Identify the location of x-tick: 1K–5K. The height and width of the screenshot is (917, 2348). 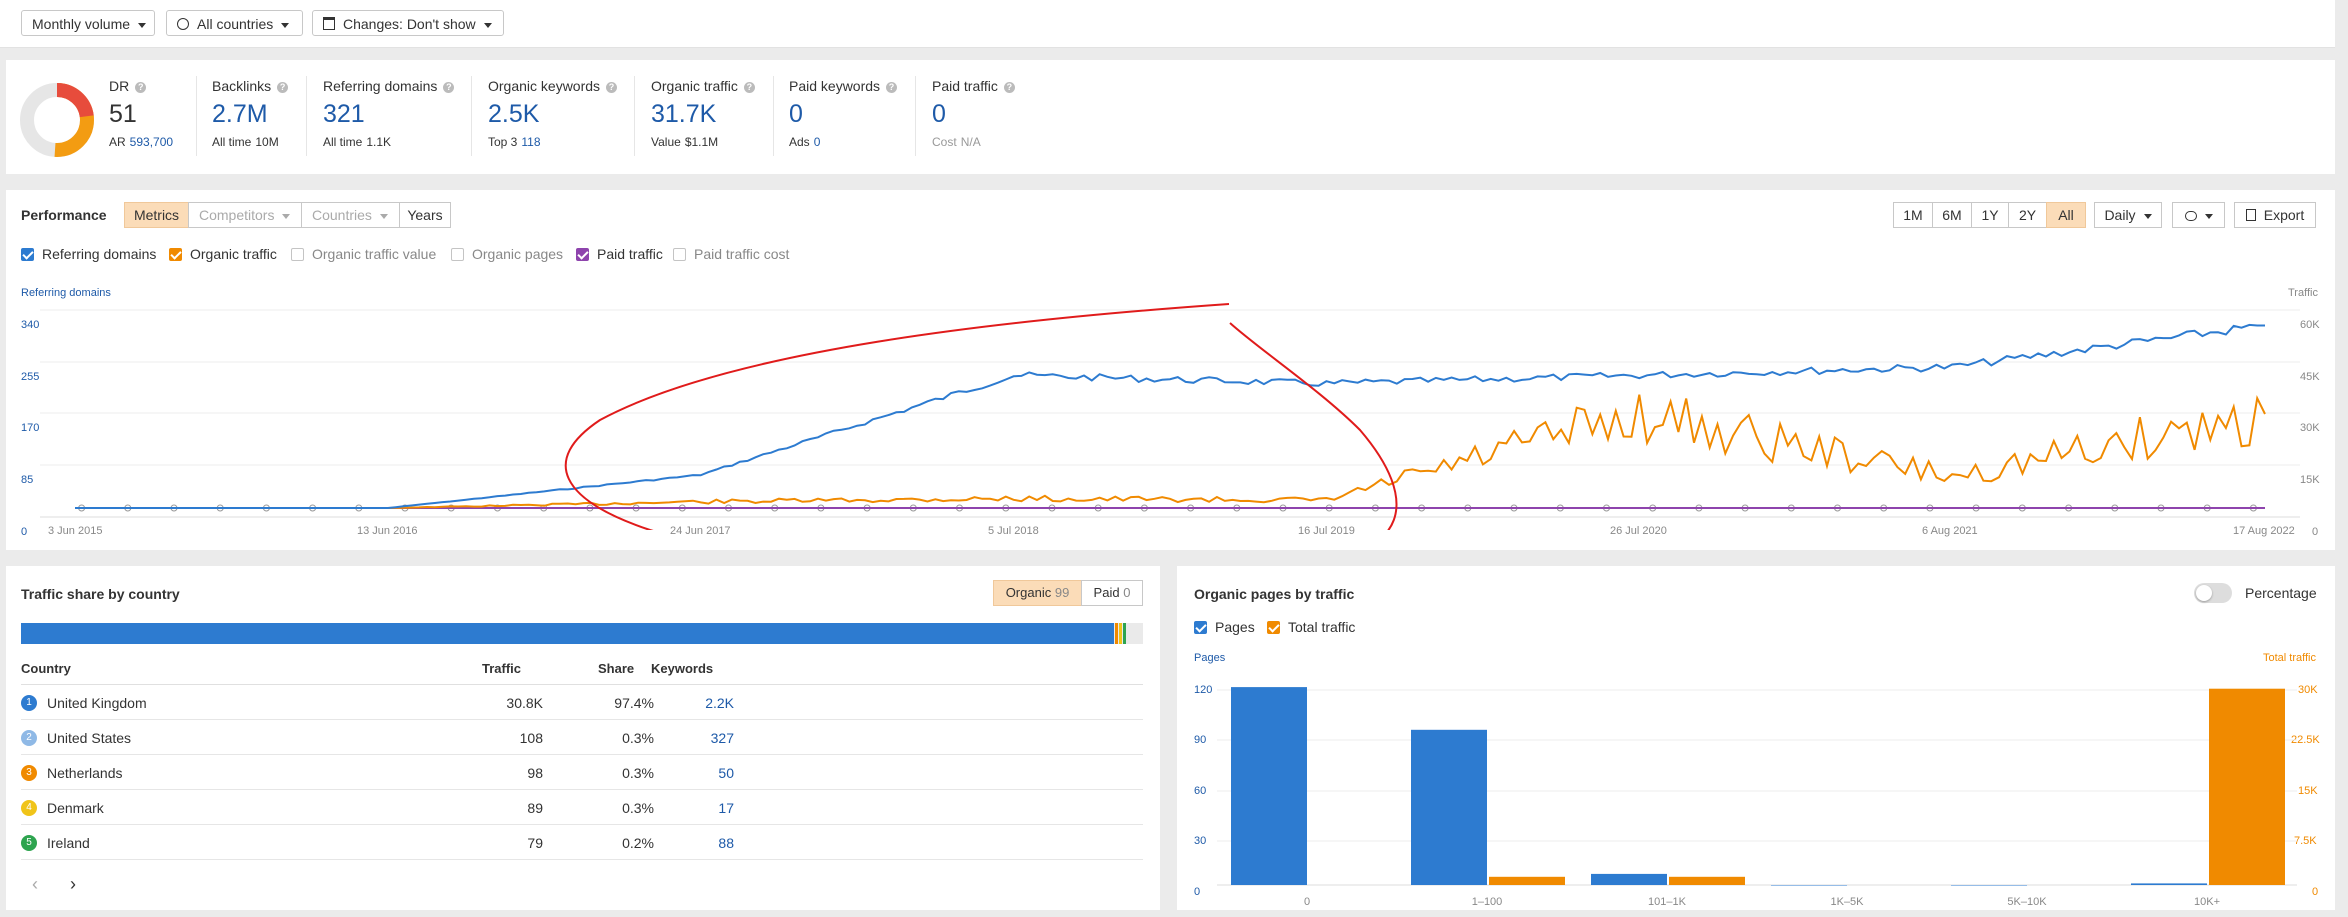
(1847, 902).